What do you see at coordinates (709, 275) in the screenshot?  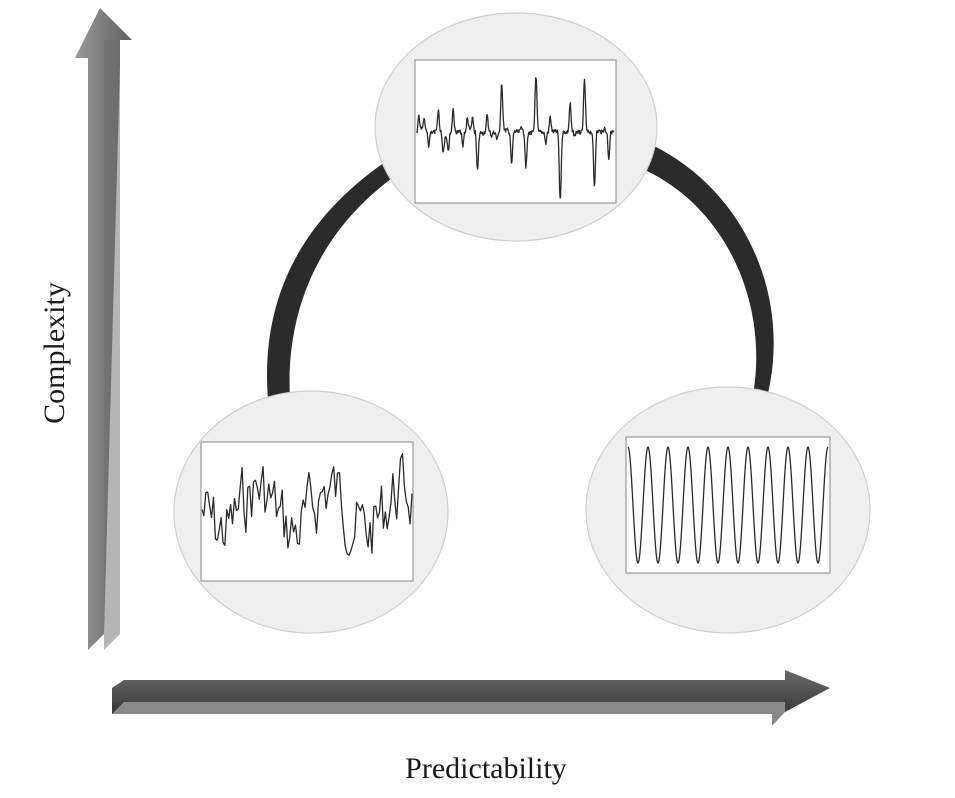 I see `right-arc` at bounding box center [709, 275].